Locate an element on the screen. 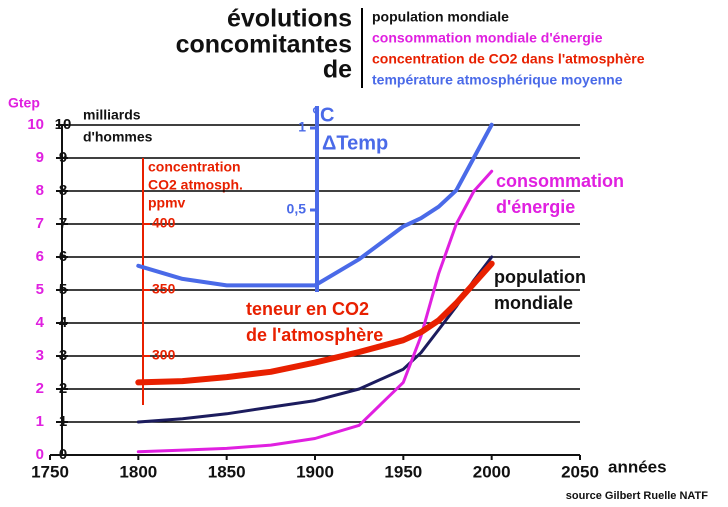 The image size is (728, 507). x-tick-label: 1900 is located at coordinates (315, 471).